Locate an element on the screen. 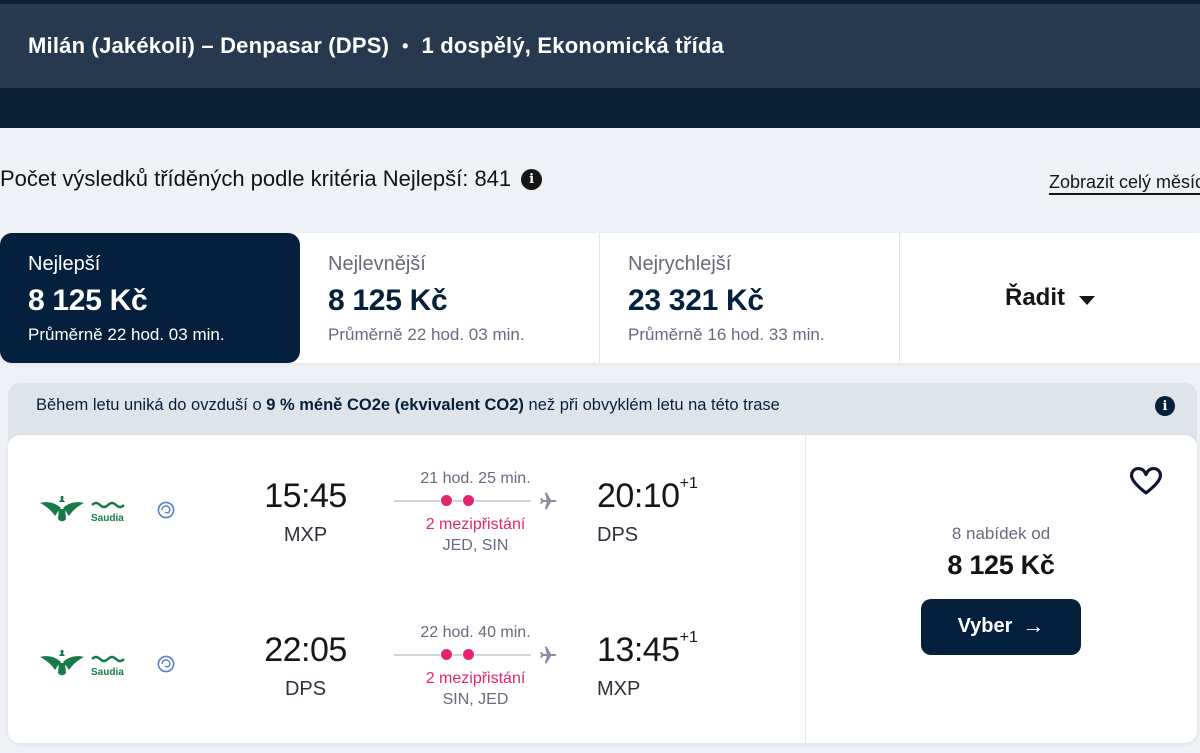  route-block: 22 hod. 40 min. 2 mezipřistání is located at coordinates (475, 666).